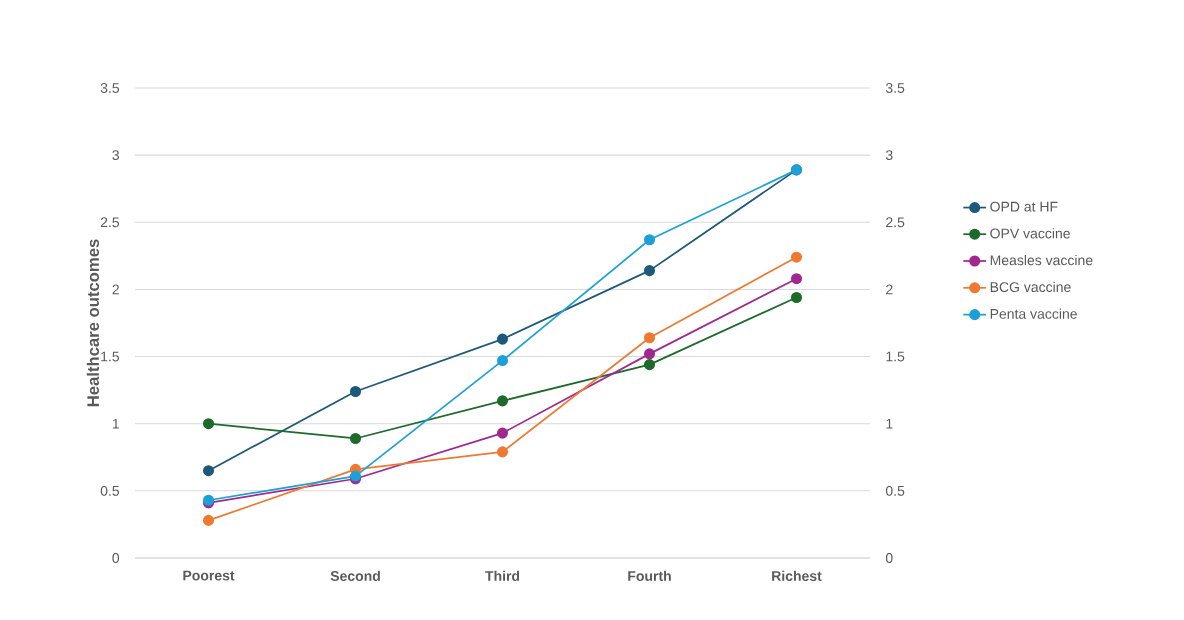  I want to click on y-axis-title: Healthcare outcomes, so click(93, 323).